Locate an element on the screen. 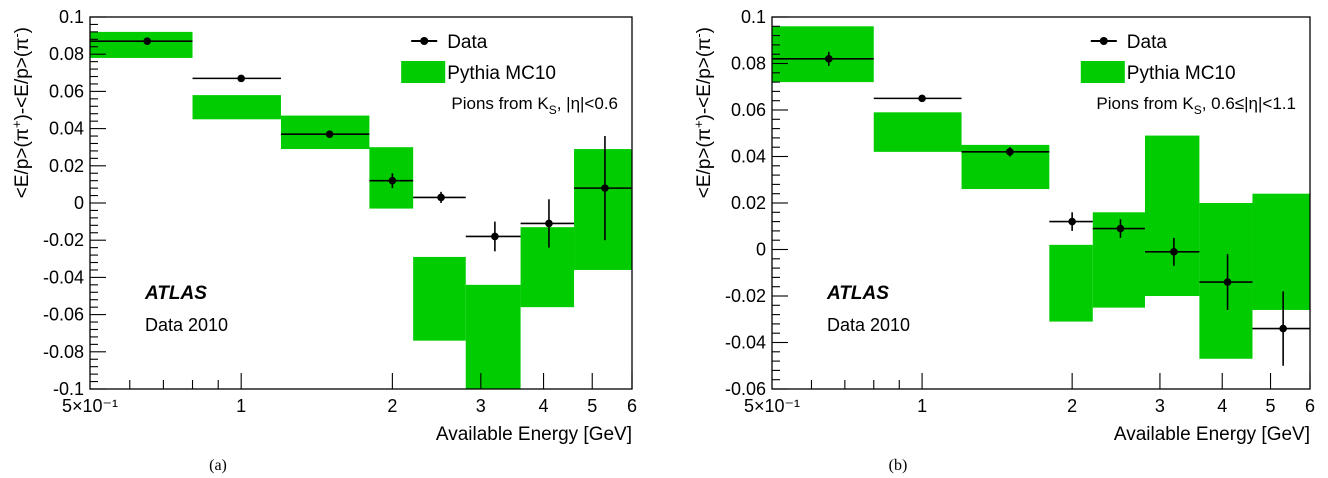  y-tick-labels: 0.1 0.08 0.06 0.04 0.02 0 -0.02 -0.04 -0.06 is located at coordinates (745, 203).